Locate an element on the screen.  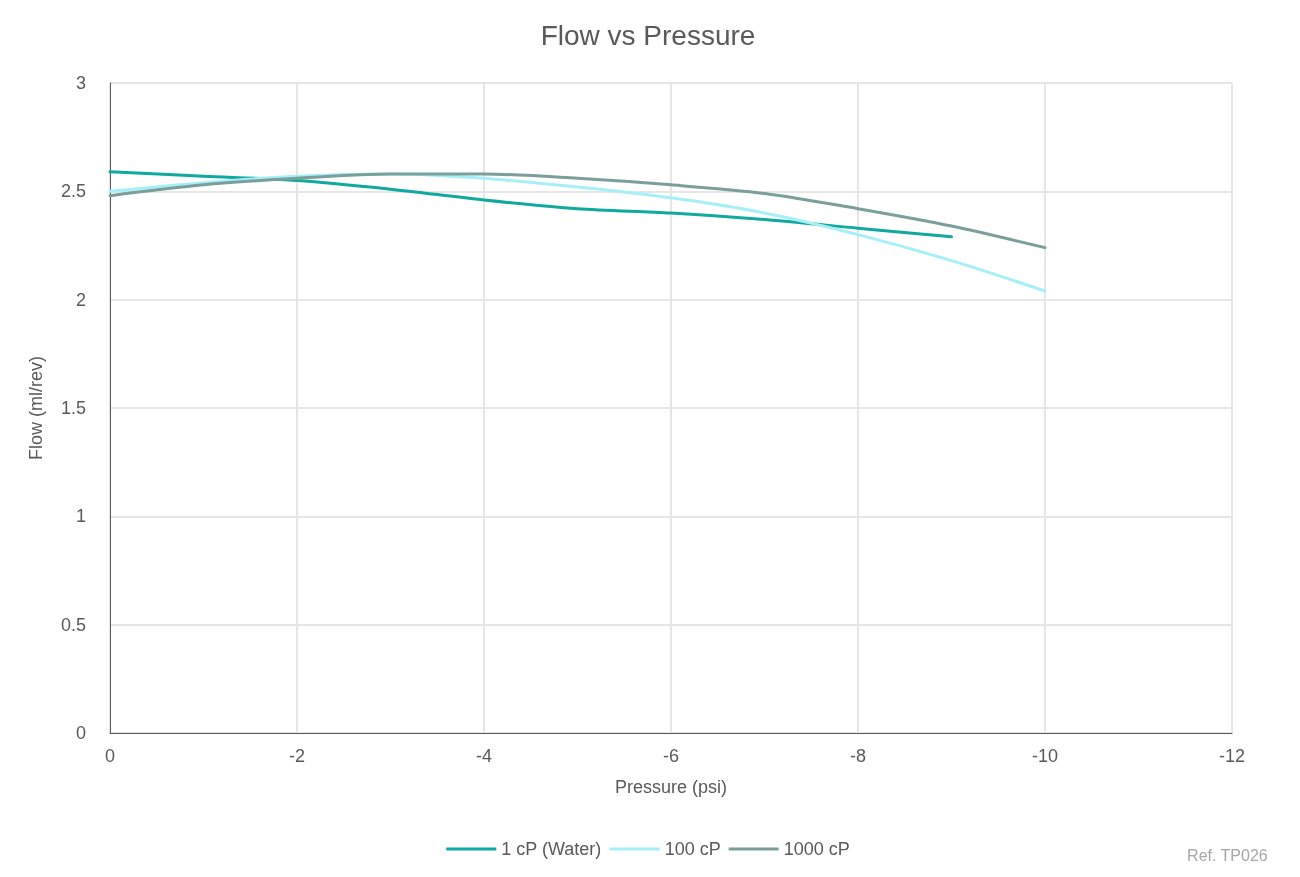
y-tick-label: 1.5 is located at coordinates (73, 408).